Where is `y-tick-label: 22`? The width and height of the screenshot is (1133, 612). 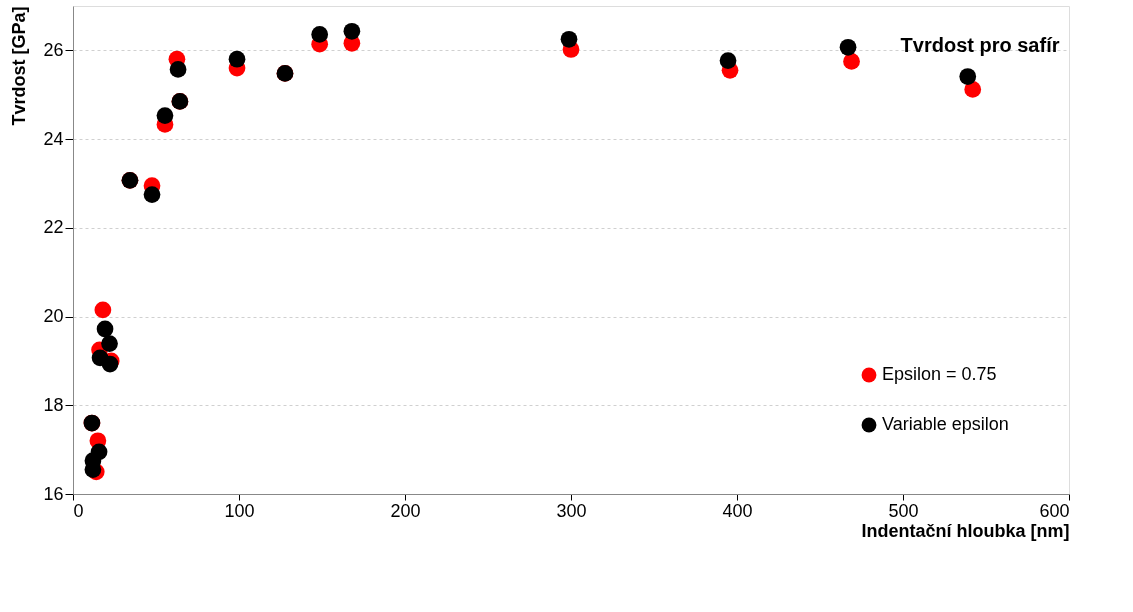
y-tick-label: 22 is located at coordinates (53, 227).